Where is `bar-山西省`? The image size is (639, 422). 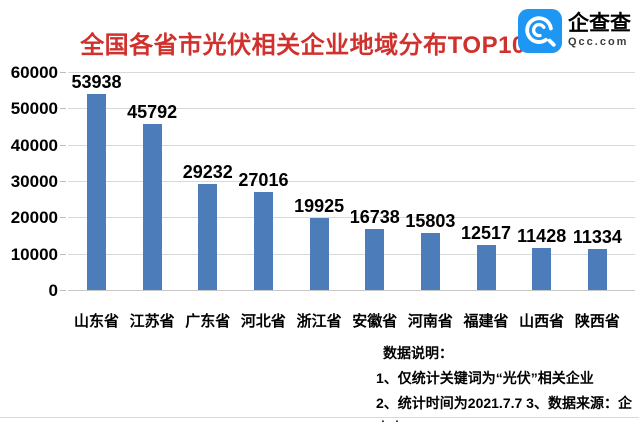
bar-山西省 is located at coordinates (542, 269).